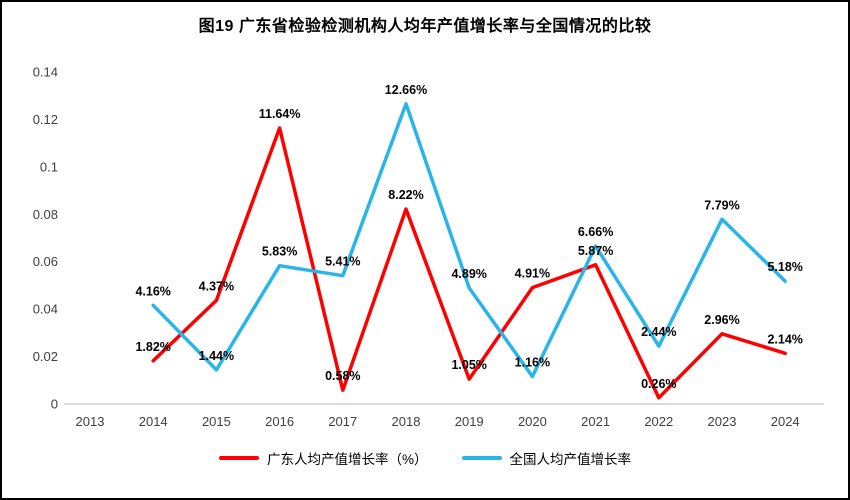 The width and height of the screenshot is (850, 500). What do you see at coordinates (279, 252) in the screenshot?
I see `data-label: 5.83%` at bounding box center [279, 252].